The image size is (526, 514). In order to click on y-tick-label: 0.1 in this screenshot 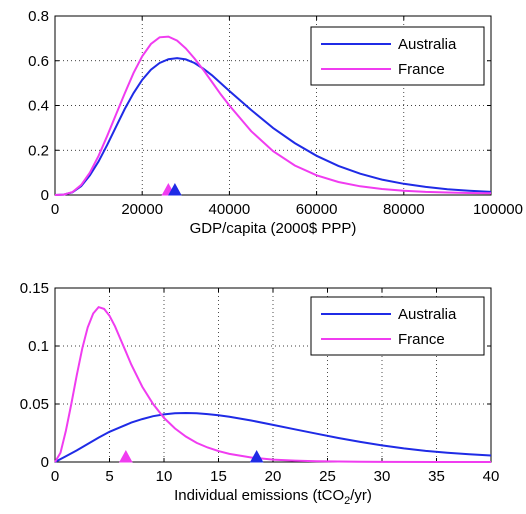, I will do `click(38, 346)`.